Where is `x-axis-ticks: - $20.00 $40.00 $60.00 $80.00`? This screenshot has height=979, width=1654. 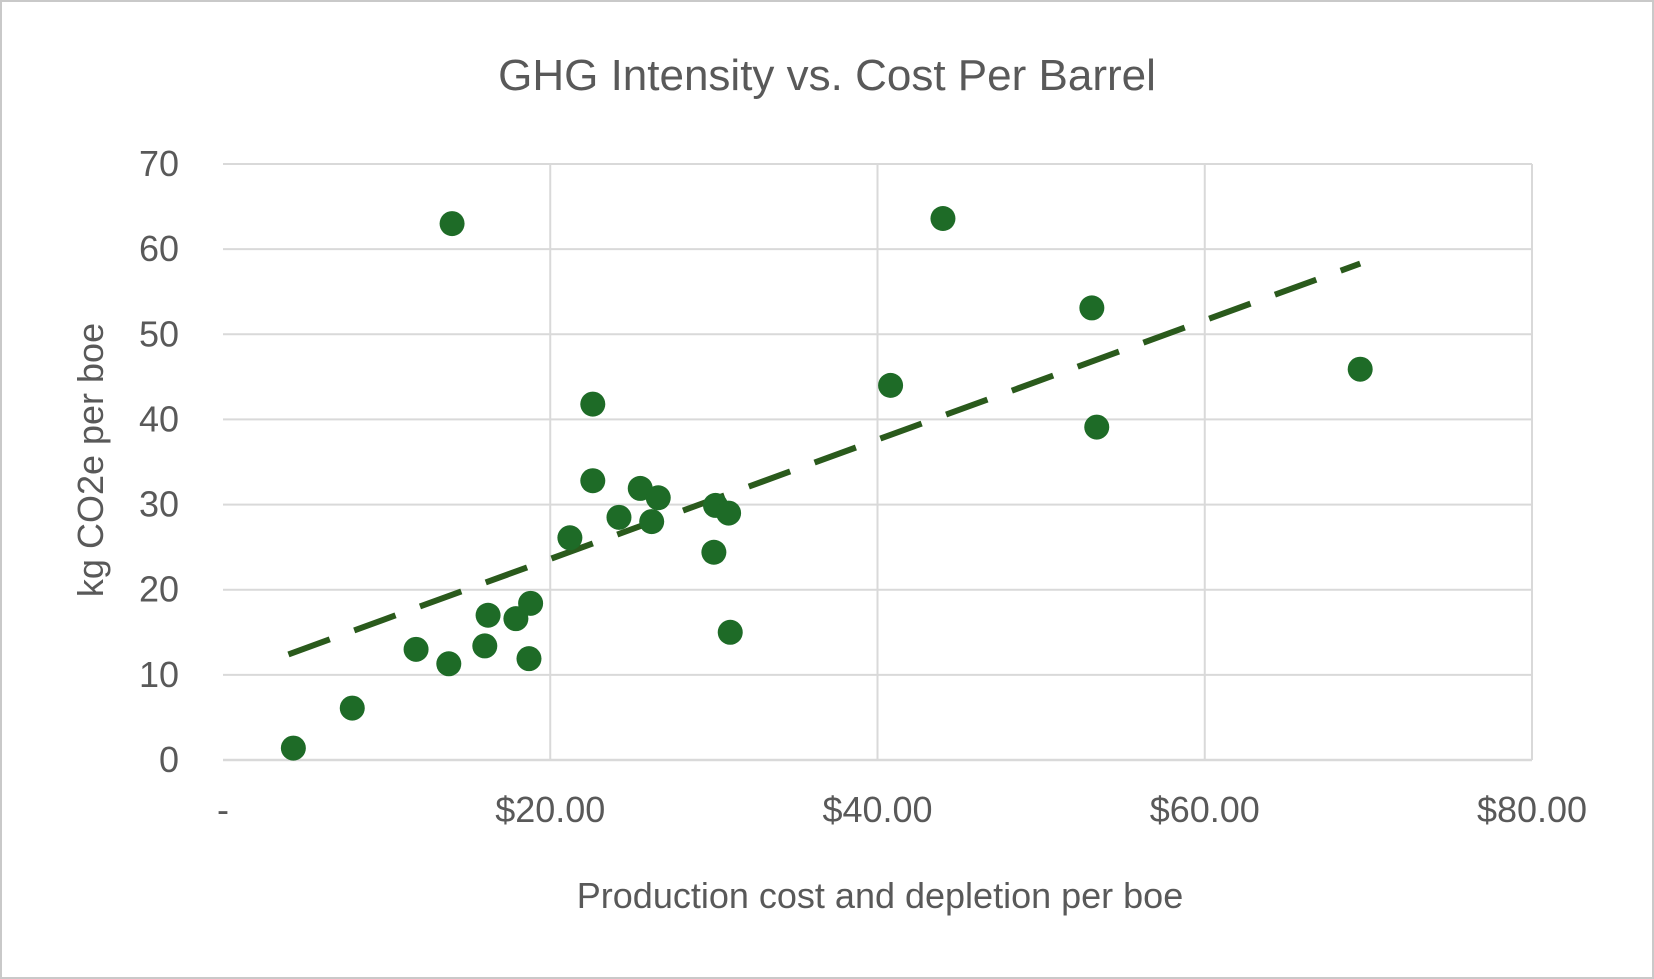
x-axis-ticks: - $20.00 $40.00 $60.00 $80.00 is located at coordinates (902, 809).